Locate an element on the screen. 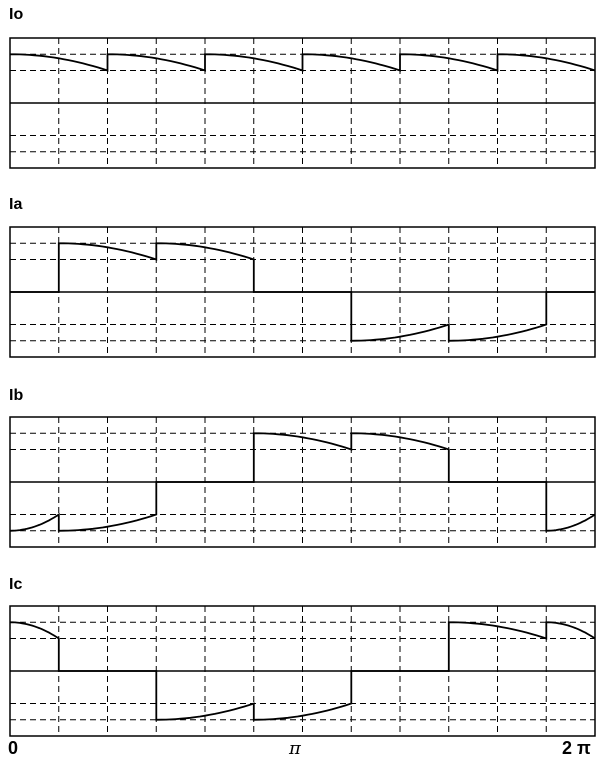  trace-ia is located at coordinates (302, 292).